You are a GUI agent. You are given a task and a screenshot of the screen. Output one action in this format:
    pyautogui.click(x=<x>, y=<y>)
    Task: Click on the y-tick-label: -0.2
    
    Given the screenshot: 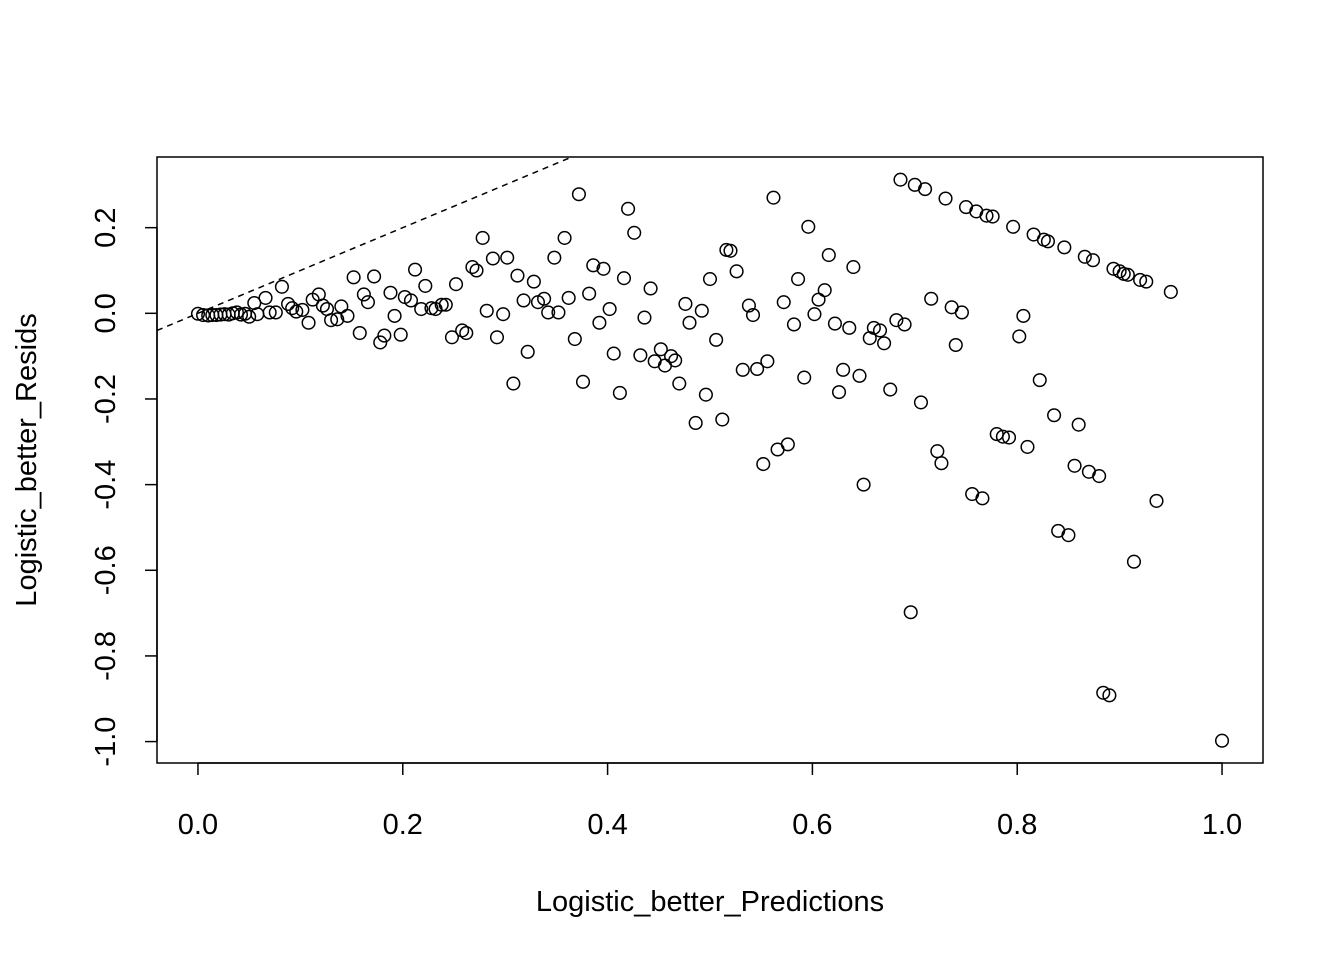 What is the action you would take?
    pyautogui.click(x=106, y=399)
    